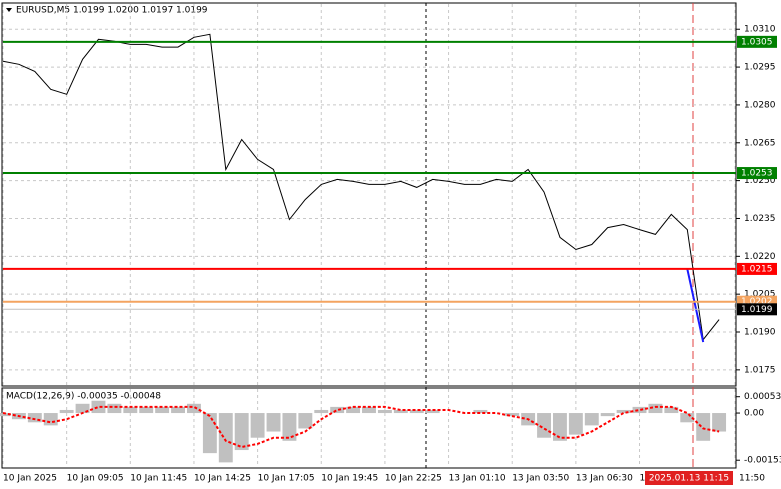  I want to click on level-label: 1.0305, so click(757, 42).